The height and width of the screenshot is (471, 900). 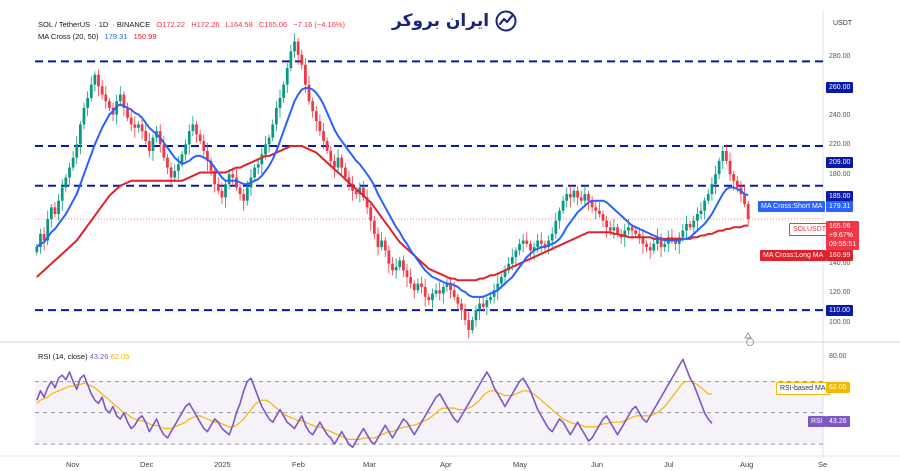 What do you see at coordinates (147, 464) in the screenshot?
I see `time-tick: Dec` at bounding box center [147, 464].